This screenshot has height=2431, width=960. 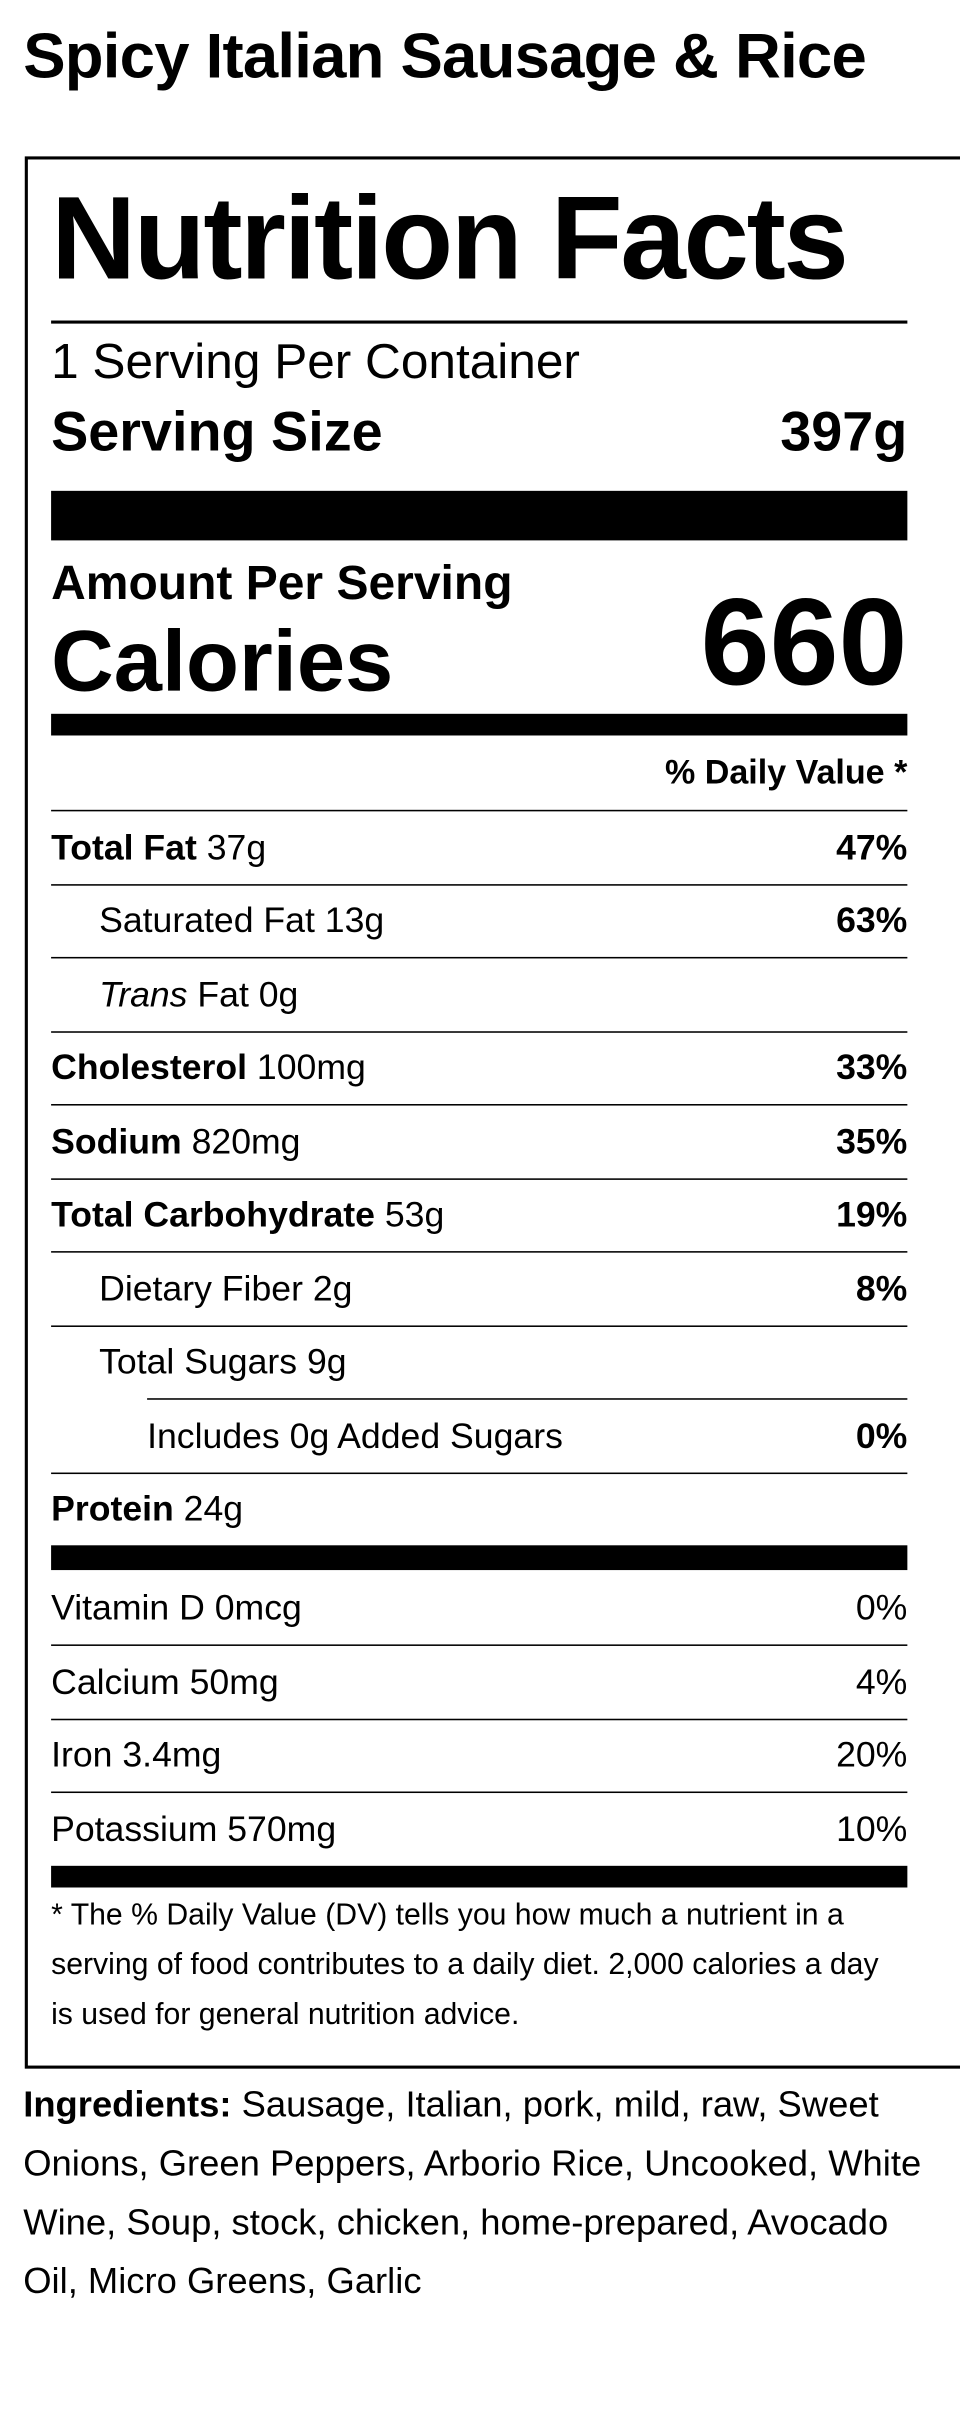 I want to click on nutrient-amount: 24g, so click(x=213, y=1508).